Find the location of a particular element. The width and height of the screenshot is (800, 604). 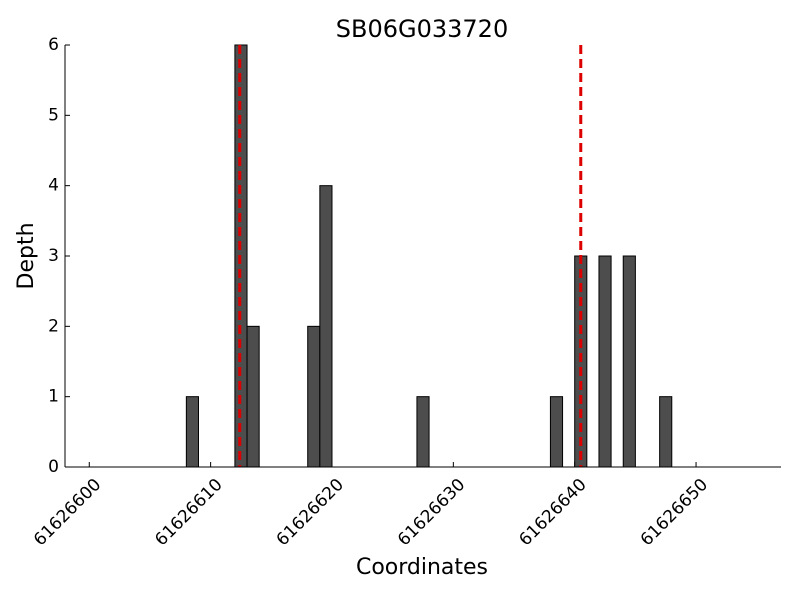

y-tick-label: 5 is located at coordinates (53, 115).